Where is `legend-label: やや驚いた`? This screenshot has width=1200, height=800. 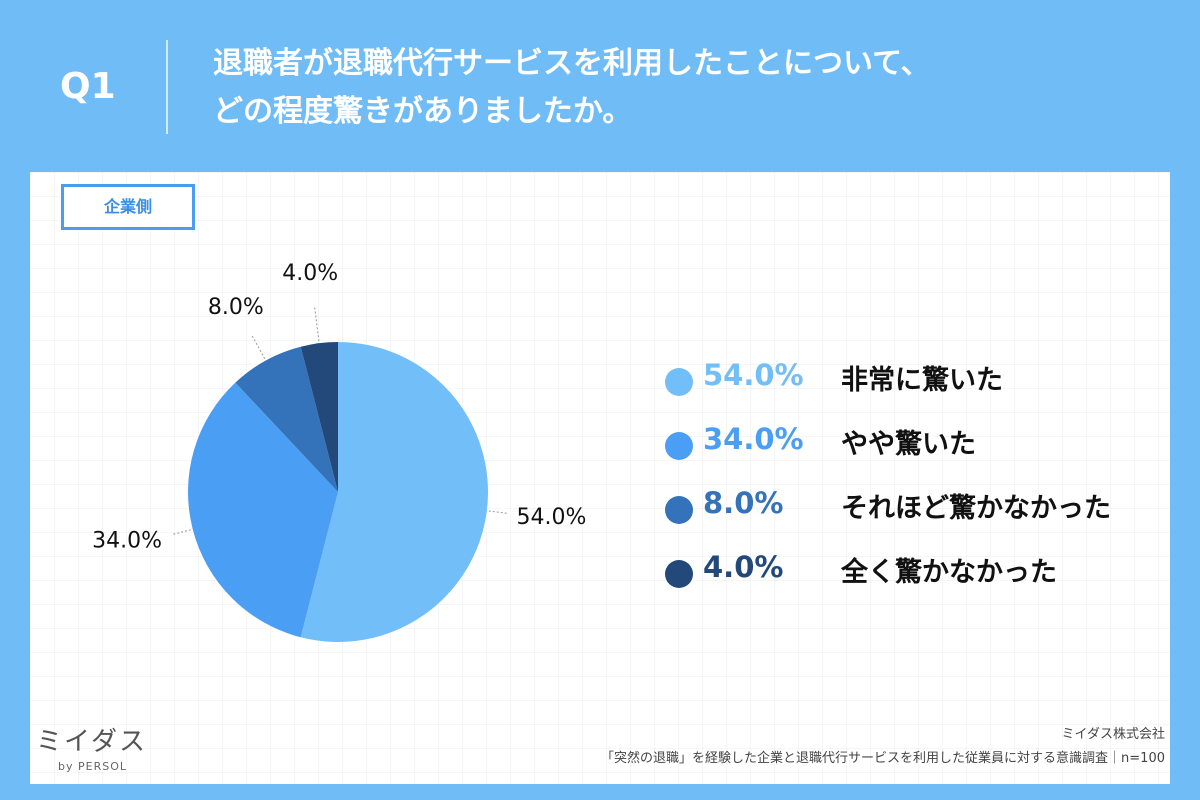 legend-label: やや驚いた is located at coordinates (908, 444).